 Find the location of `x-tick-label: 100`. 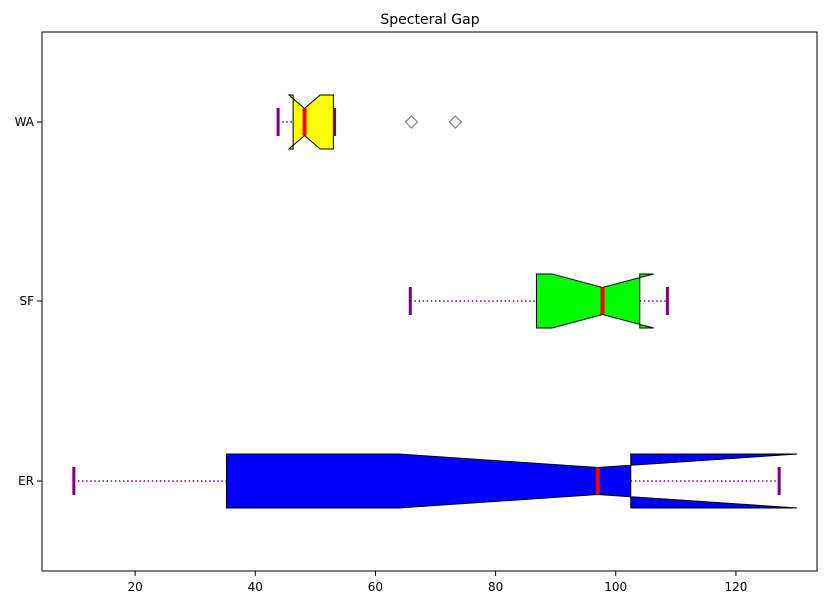

x-tick-label: 100 is located at coordinates (615, 587).